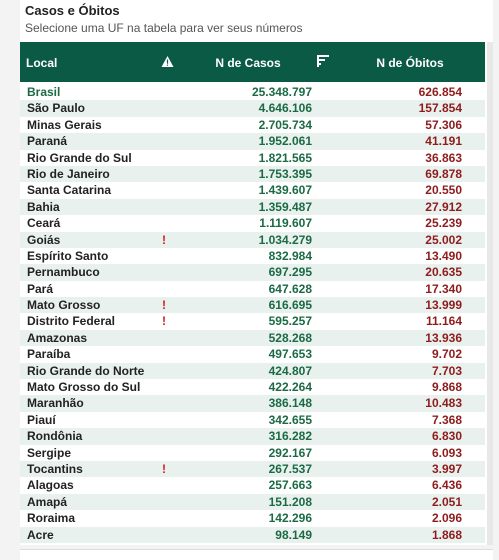 Image resolution: width=499 pixels, height=560 pixels. Describe the element at coordinates (446, 452) in the screenshot. I see `cell-obitos: 6.093` at that location.